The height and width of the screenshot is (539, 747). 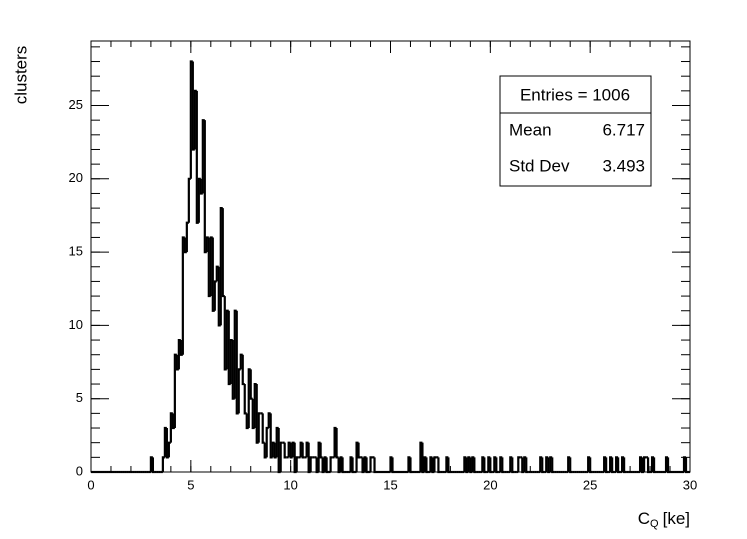 I want to click on y-tick-label: 15, so click(x=76, y=251).